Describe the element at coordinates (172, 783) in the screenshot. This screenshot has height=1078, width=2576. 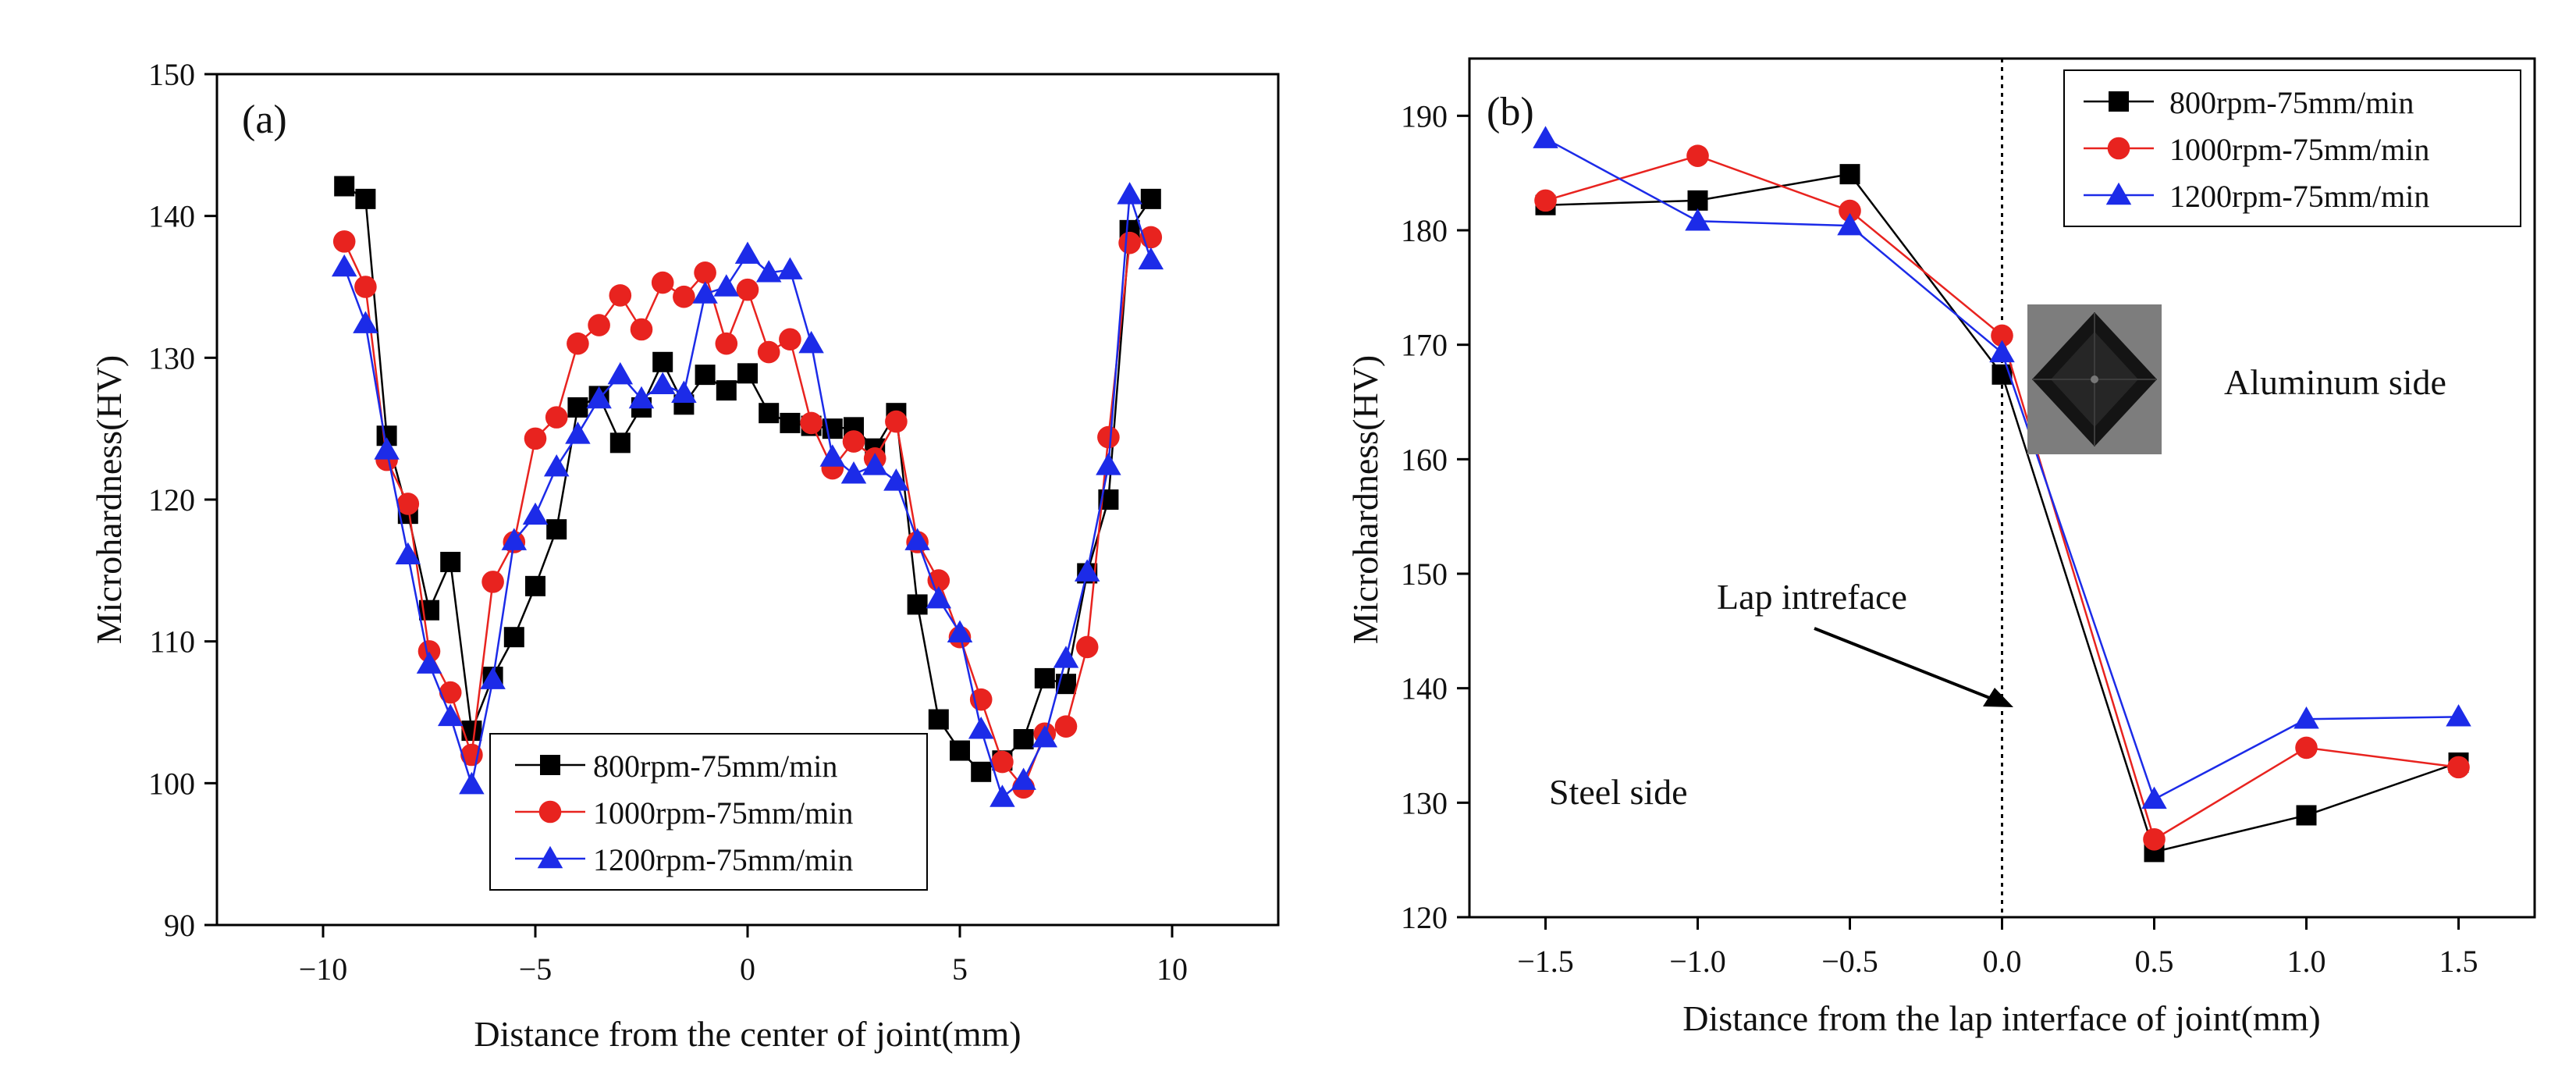
I see `panel-a-y-tick-label: 100` at that location.